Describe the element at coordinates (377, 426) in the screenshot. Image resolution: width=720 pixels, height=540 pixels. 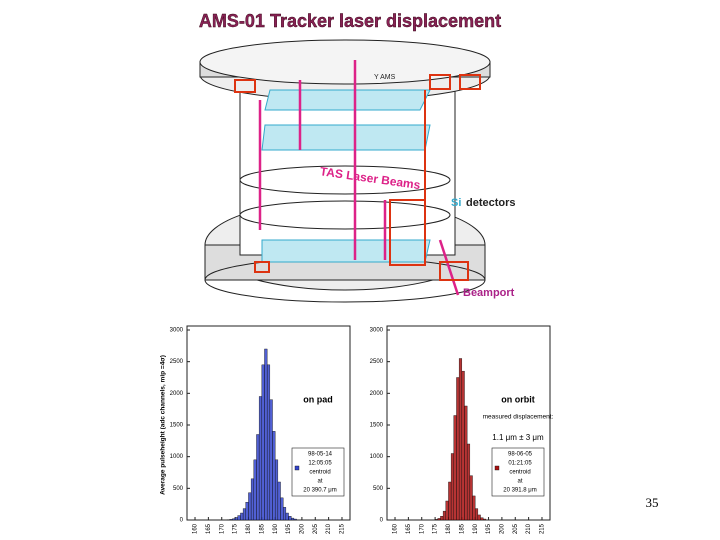
I see `y-tick-label: 1500` at that location.